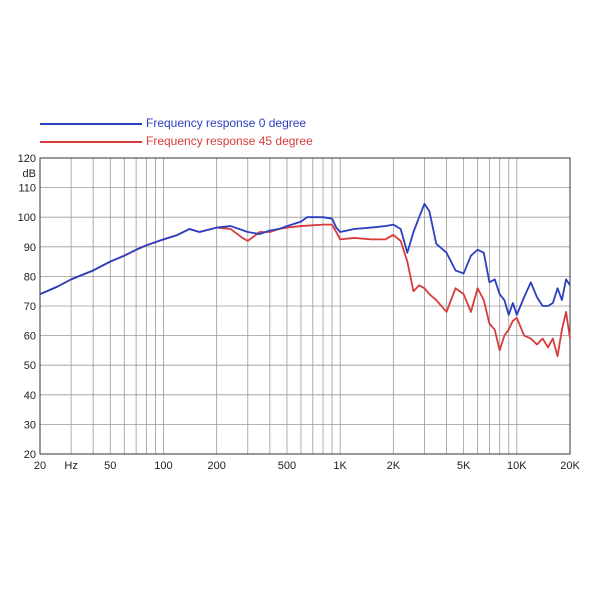 The width and height of the screenshot is (600, 600). Describe the element at coordinates (30, 396) in the screenshot. I see `y-tick-label: 40` at that location.